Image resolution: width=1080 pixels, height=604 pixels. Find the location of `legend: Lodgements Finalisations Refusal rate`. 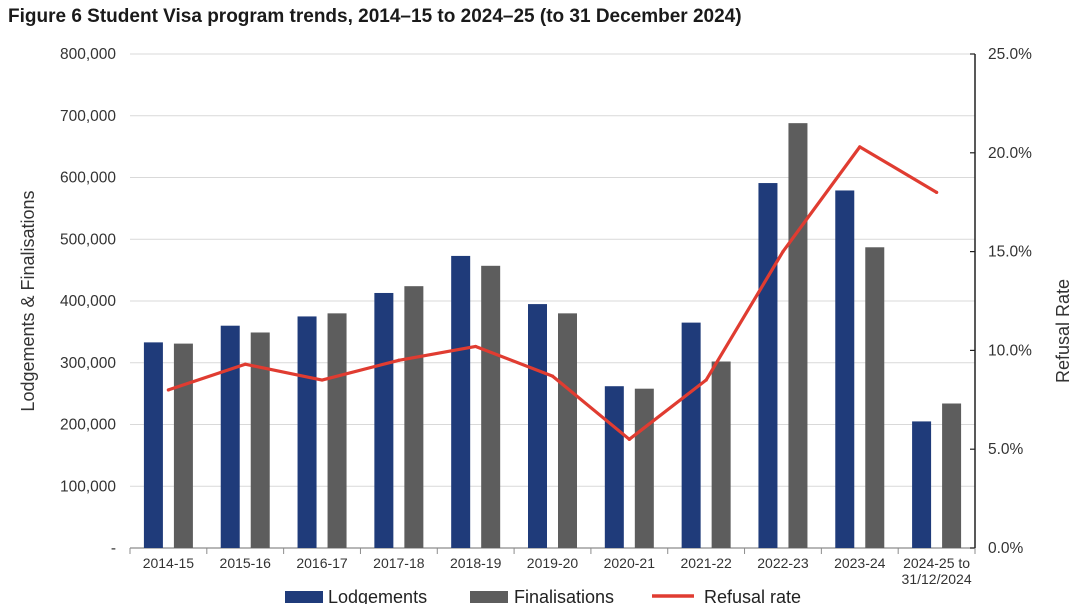

legend: Lodgements Finalisations Refusal rate is located at coordinates (543, 595).